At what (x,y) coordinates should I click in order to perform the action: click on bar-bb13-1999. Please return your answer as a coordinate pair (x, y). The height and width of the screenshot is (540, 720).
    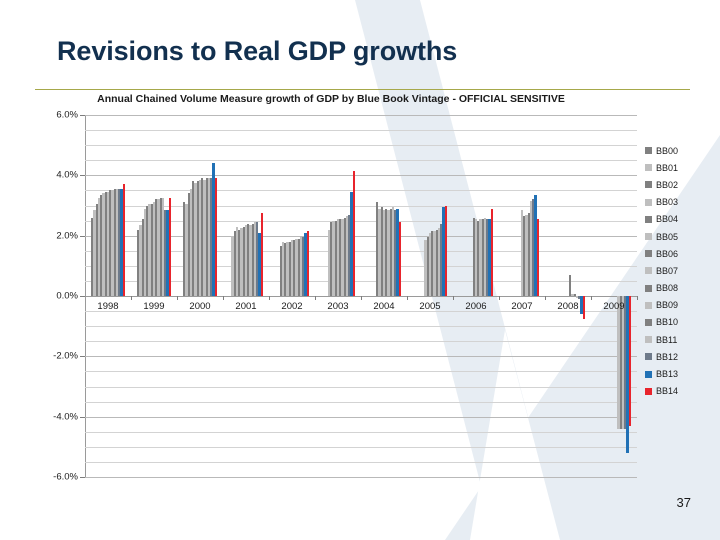
    Looking at the image, I should click on (167, 253).